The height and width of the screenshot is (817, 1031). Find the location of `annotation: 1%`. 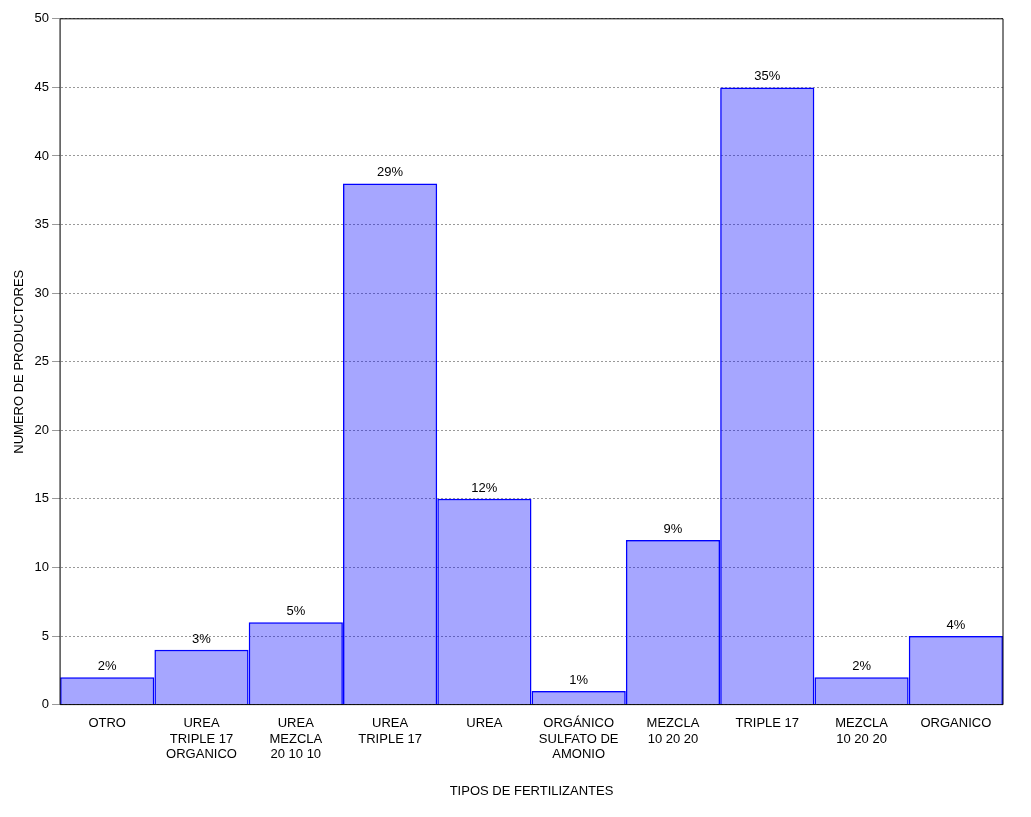

annotation: 1% is located at coordinates (579, 679).